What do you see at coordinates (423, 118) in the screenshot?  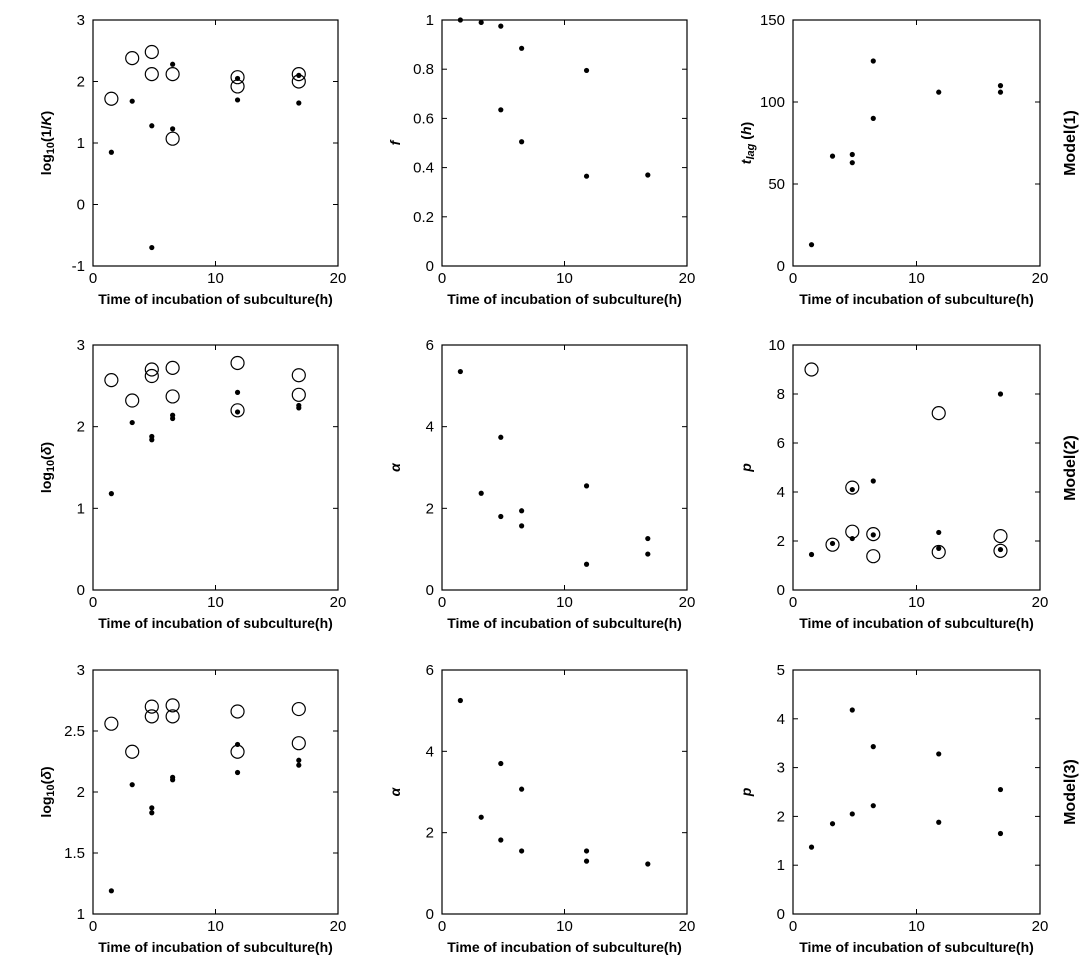 I see `y-tick-label: 0.6` at bounding box center [423, 118].